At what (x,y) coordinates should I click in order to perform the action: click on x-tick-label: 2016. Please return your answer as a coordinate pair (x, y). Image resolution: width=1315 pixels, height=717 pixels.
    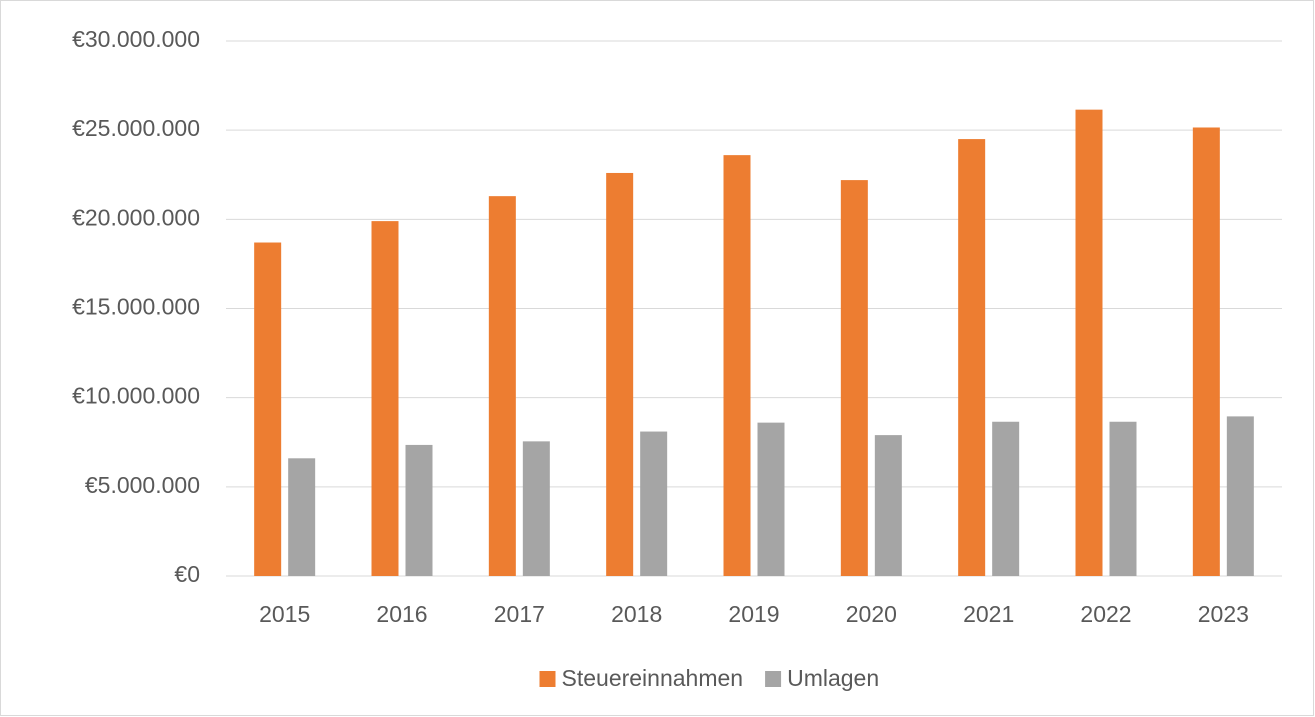
    Looking at the image, I should click on (401, 614).